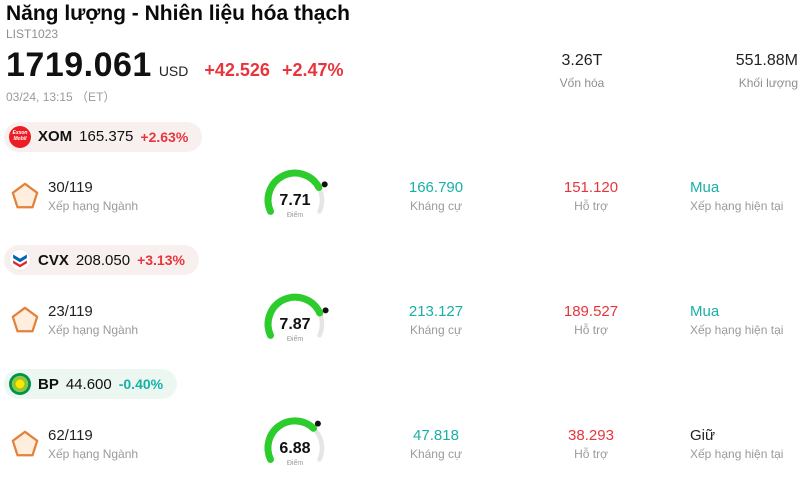 The image size is (800, 488). I want to click on support-cell: 189.527 Hỗ trợ, so click(591, 320).